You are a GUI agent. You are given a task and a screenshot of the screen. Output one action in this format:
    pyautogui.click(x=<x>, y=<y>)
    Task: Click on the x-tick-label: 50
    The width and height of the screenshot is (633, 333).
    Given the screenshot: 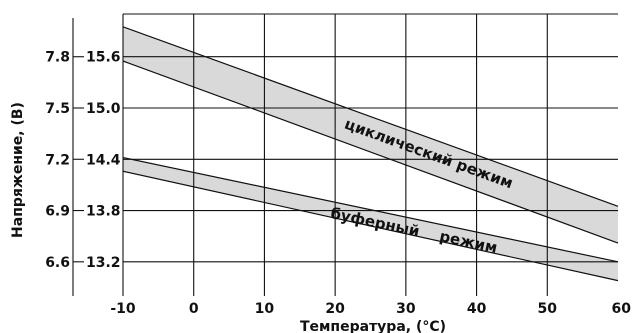 What is the action you would take?
    pyautogui.click(x=548, y=309)
    